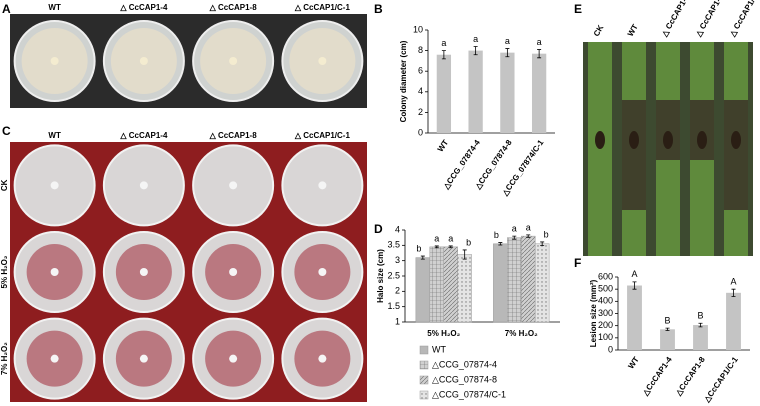 Image resolution: width=760 pixels, height=406 pixels. I want to click on y-tick-label: 200, so click(605, 325).